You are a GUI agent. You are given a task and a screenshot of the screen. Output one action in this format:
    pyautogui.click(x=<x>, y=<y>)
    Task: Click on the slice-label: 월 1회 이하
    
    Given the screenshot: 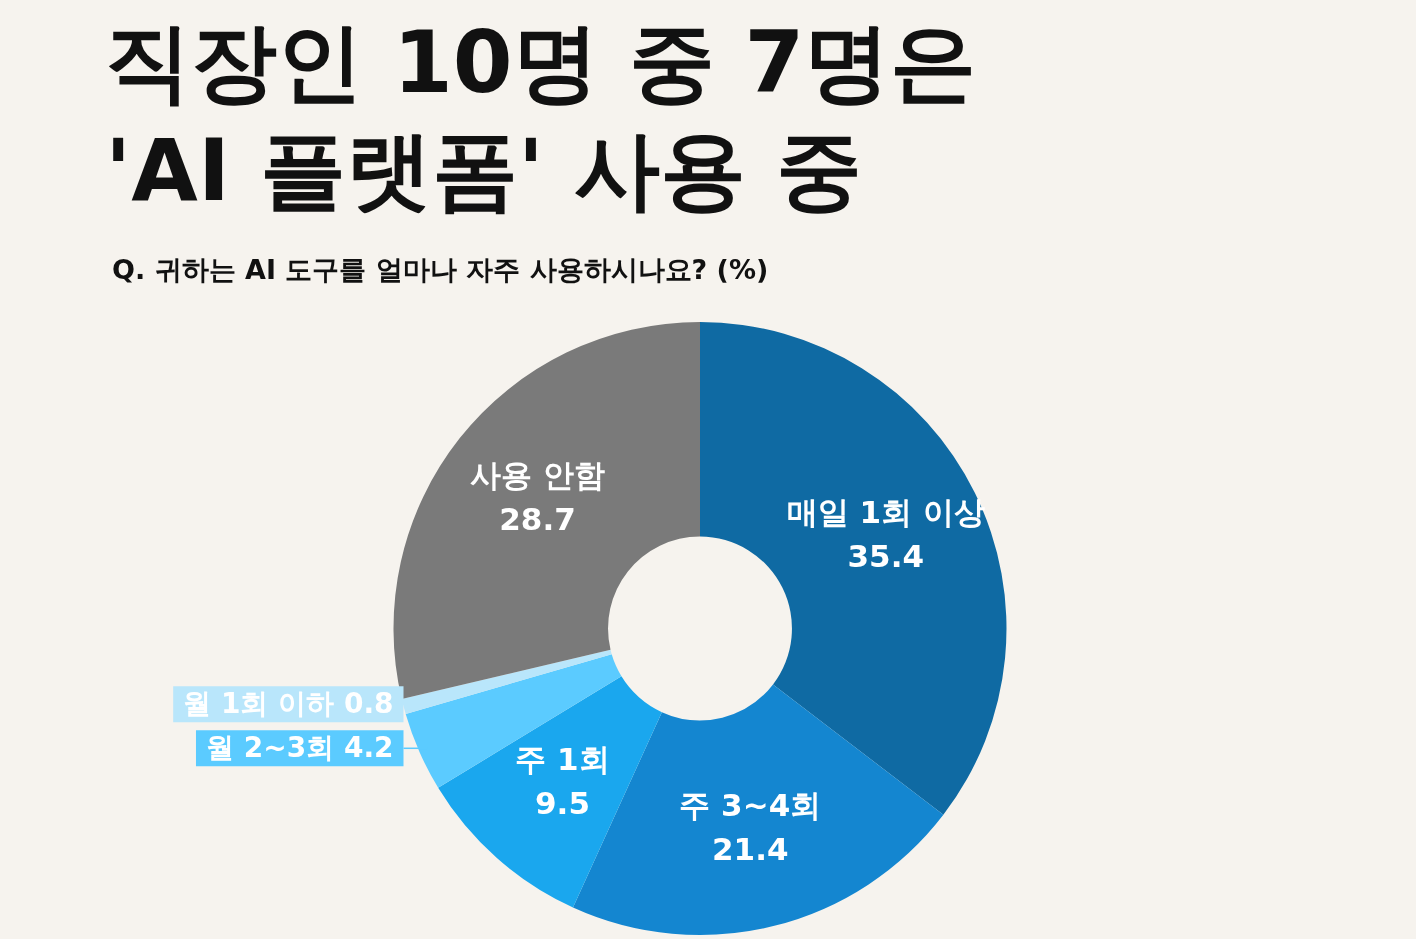 What is the action you would take?
    pyautogui.click(x=259, y=703)
    